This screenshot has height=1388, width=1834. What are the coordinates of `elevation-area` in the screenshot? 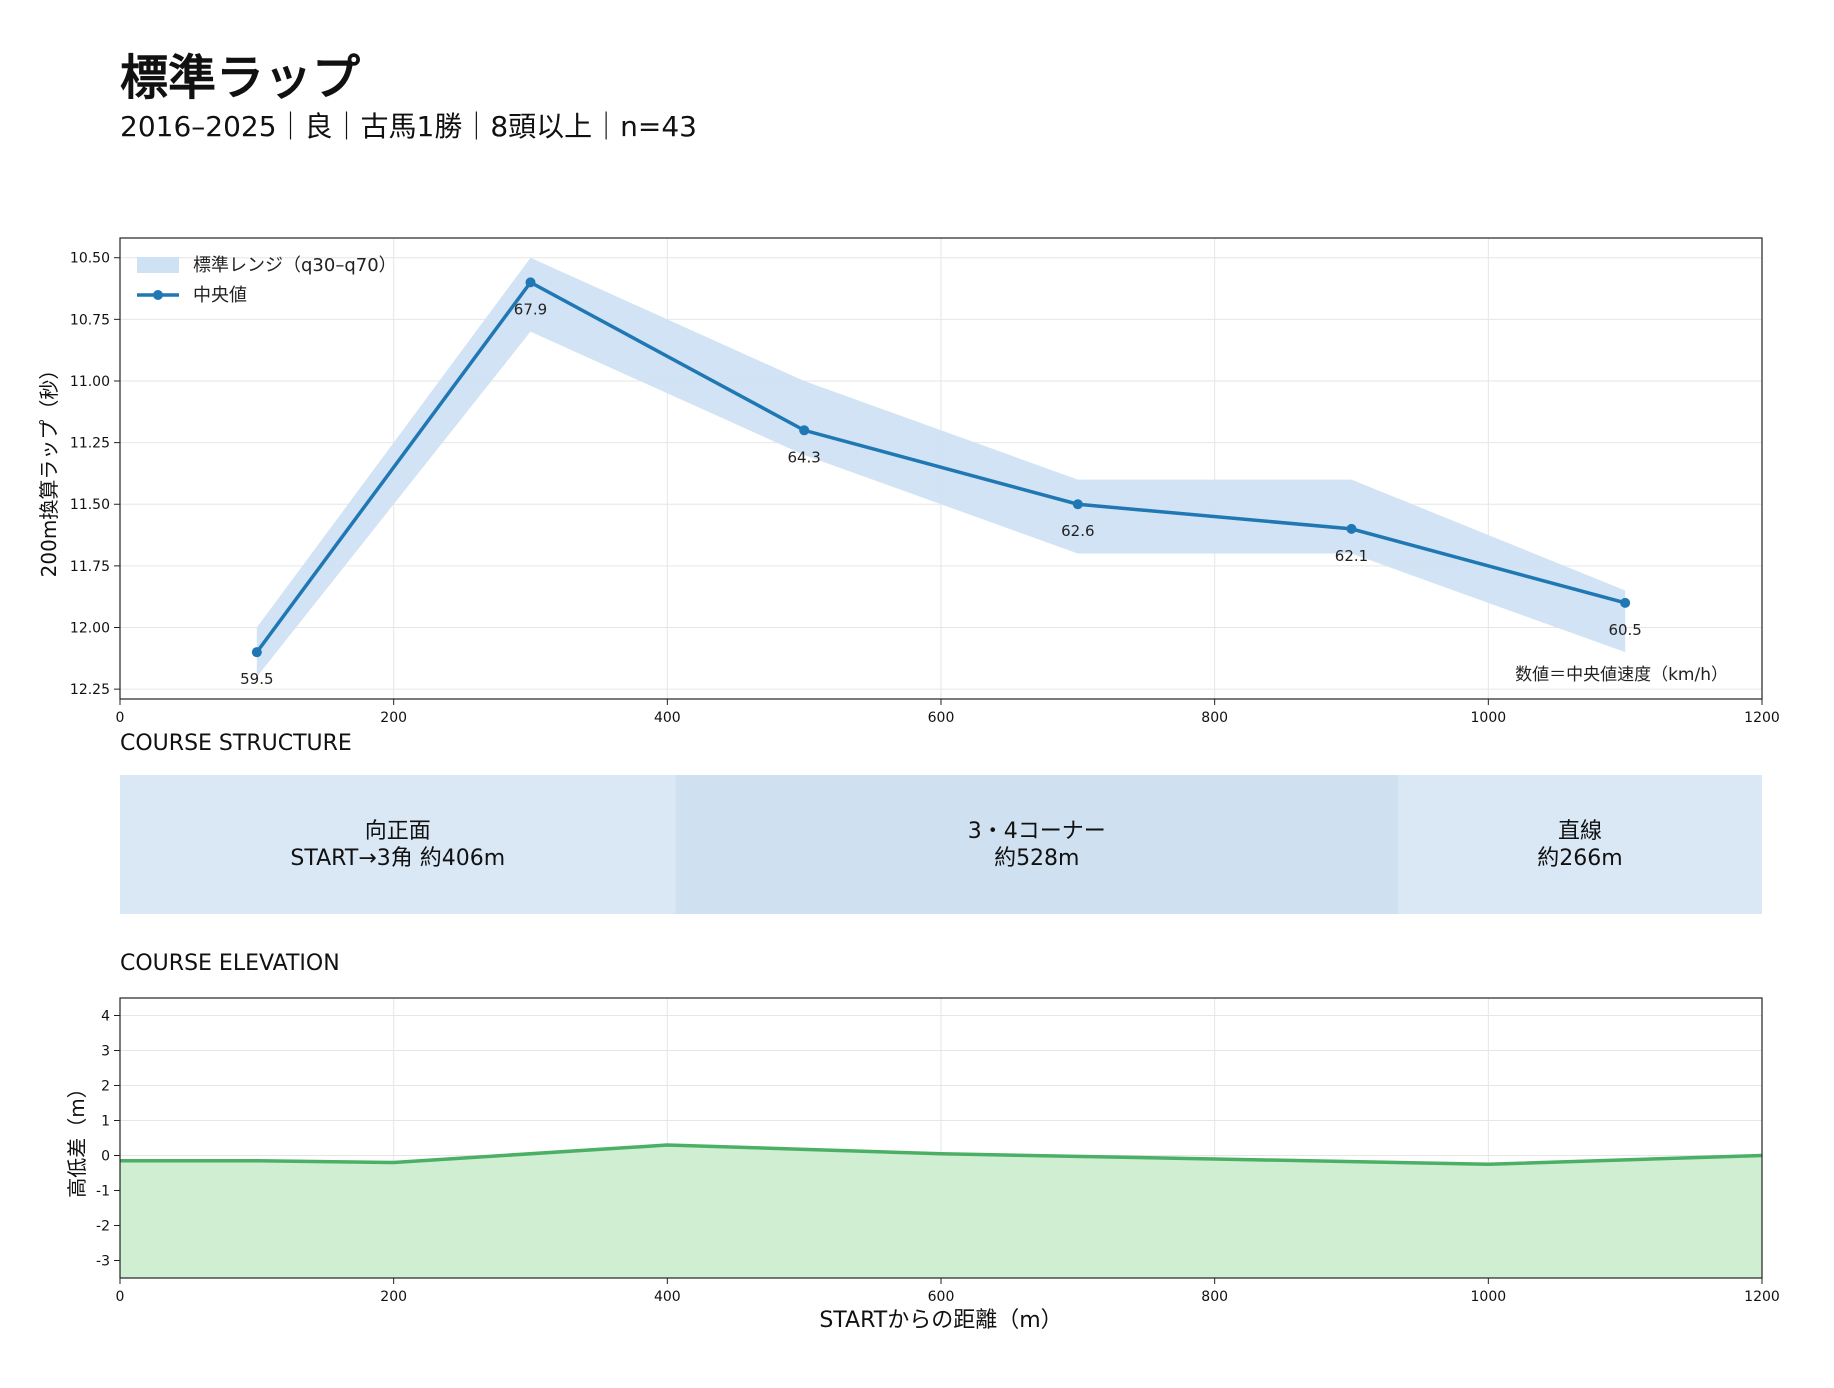 It's located at (941, 1211).